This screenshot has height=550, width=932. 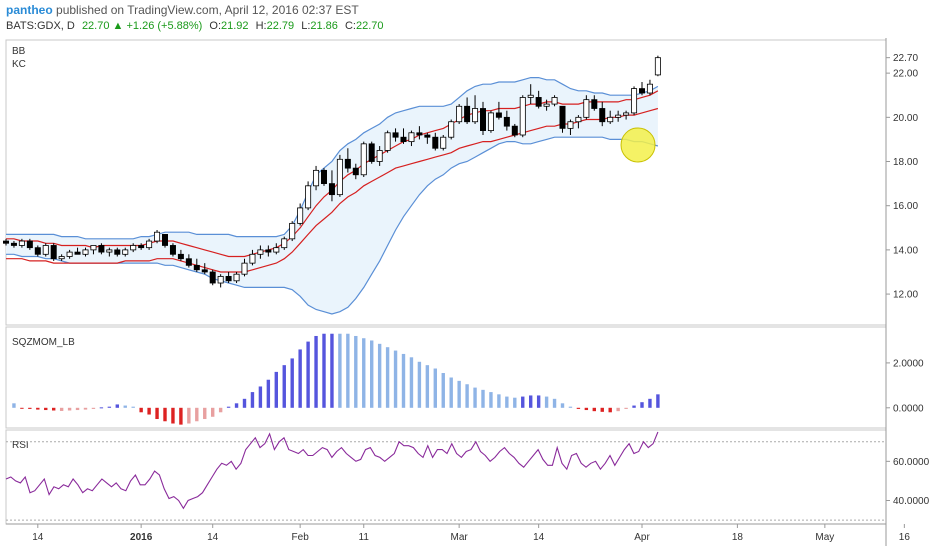 I want to click on indicator-label-bb: BB, so click(x=19, y=51).